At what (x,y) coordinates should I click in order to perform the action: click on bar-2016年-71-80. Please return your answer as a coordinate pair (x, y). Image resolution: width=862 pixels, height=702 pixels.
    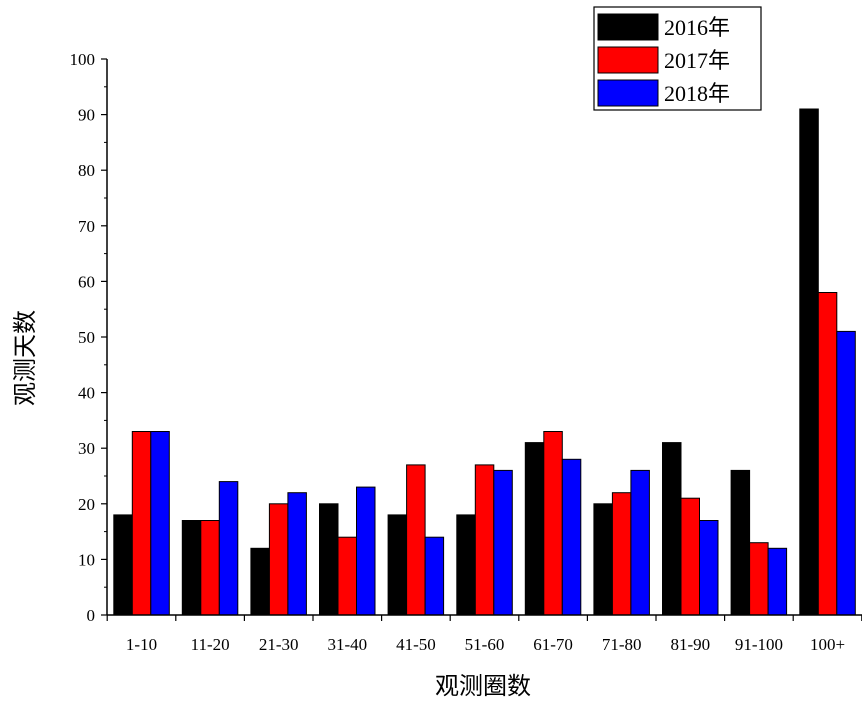
    Looking at the image, I should click on (603, 559).